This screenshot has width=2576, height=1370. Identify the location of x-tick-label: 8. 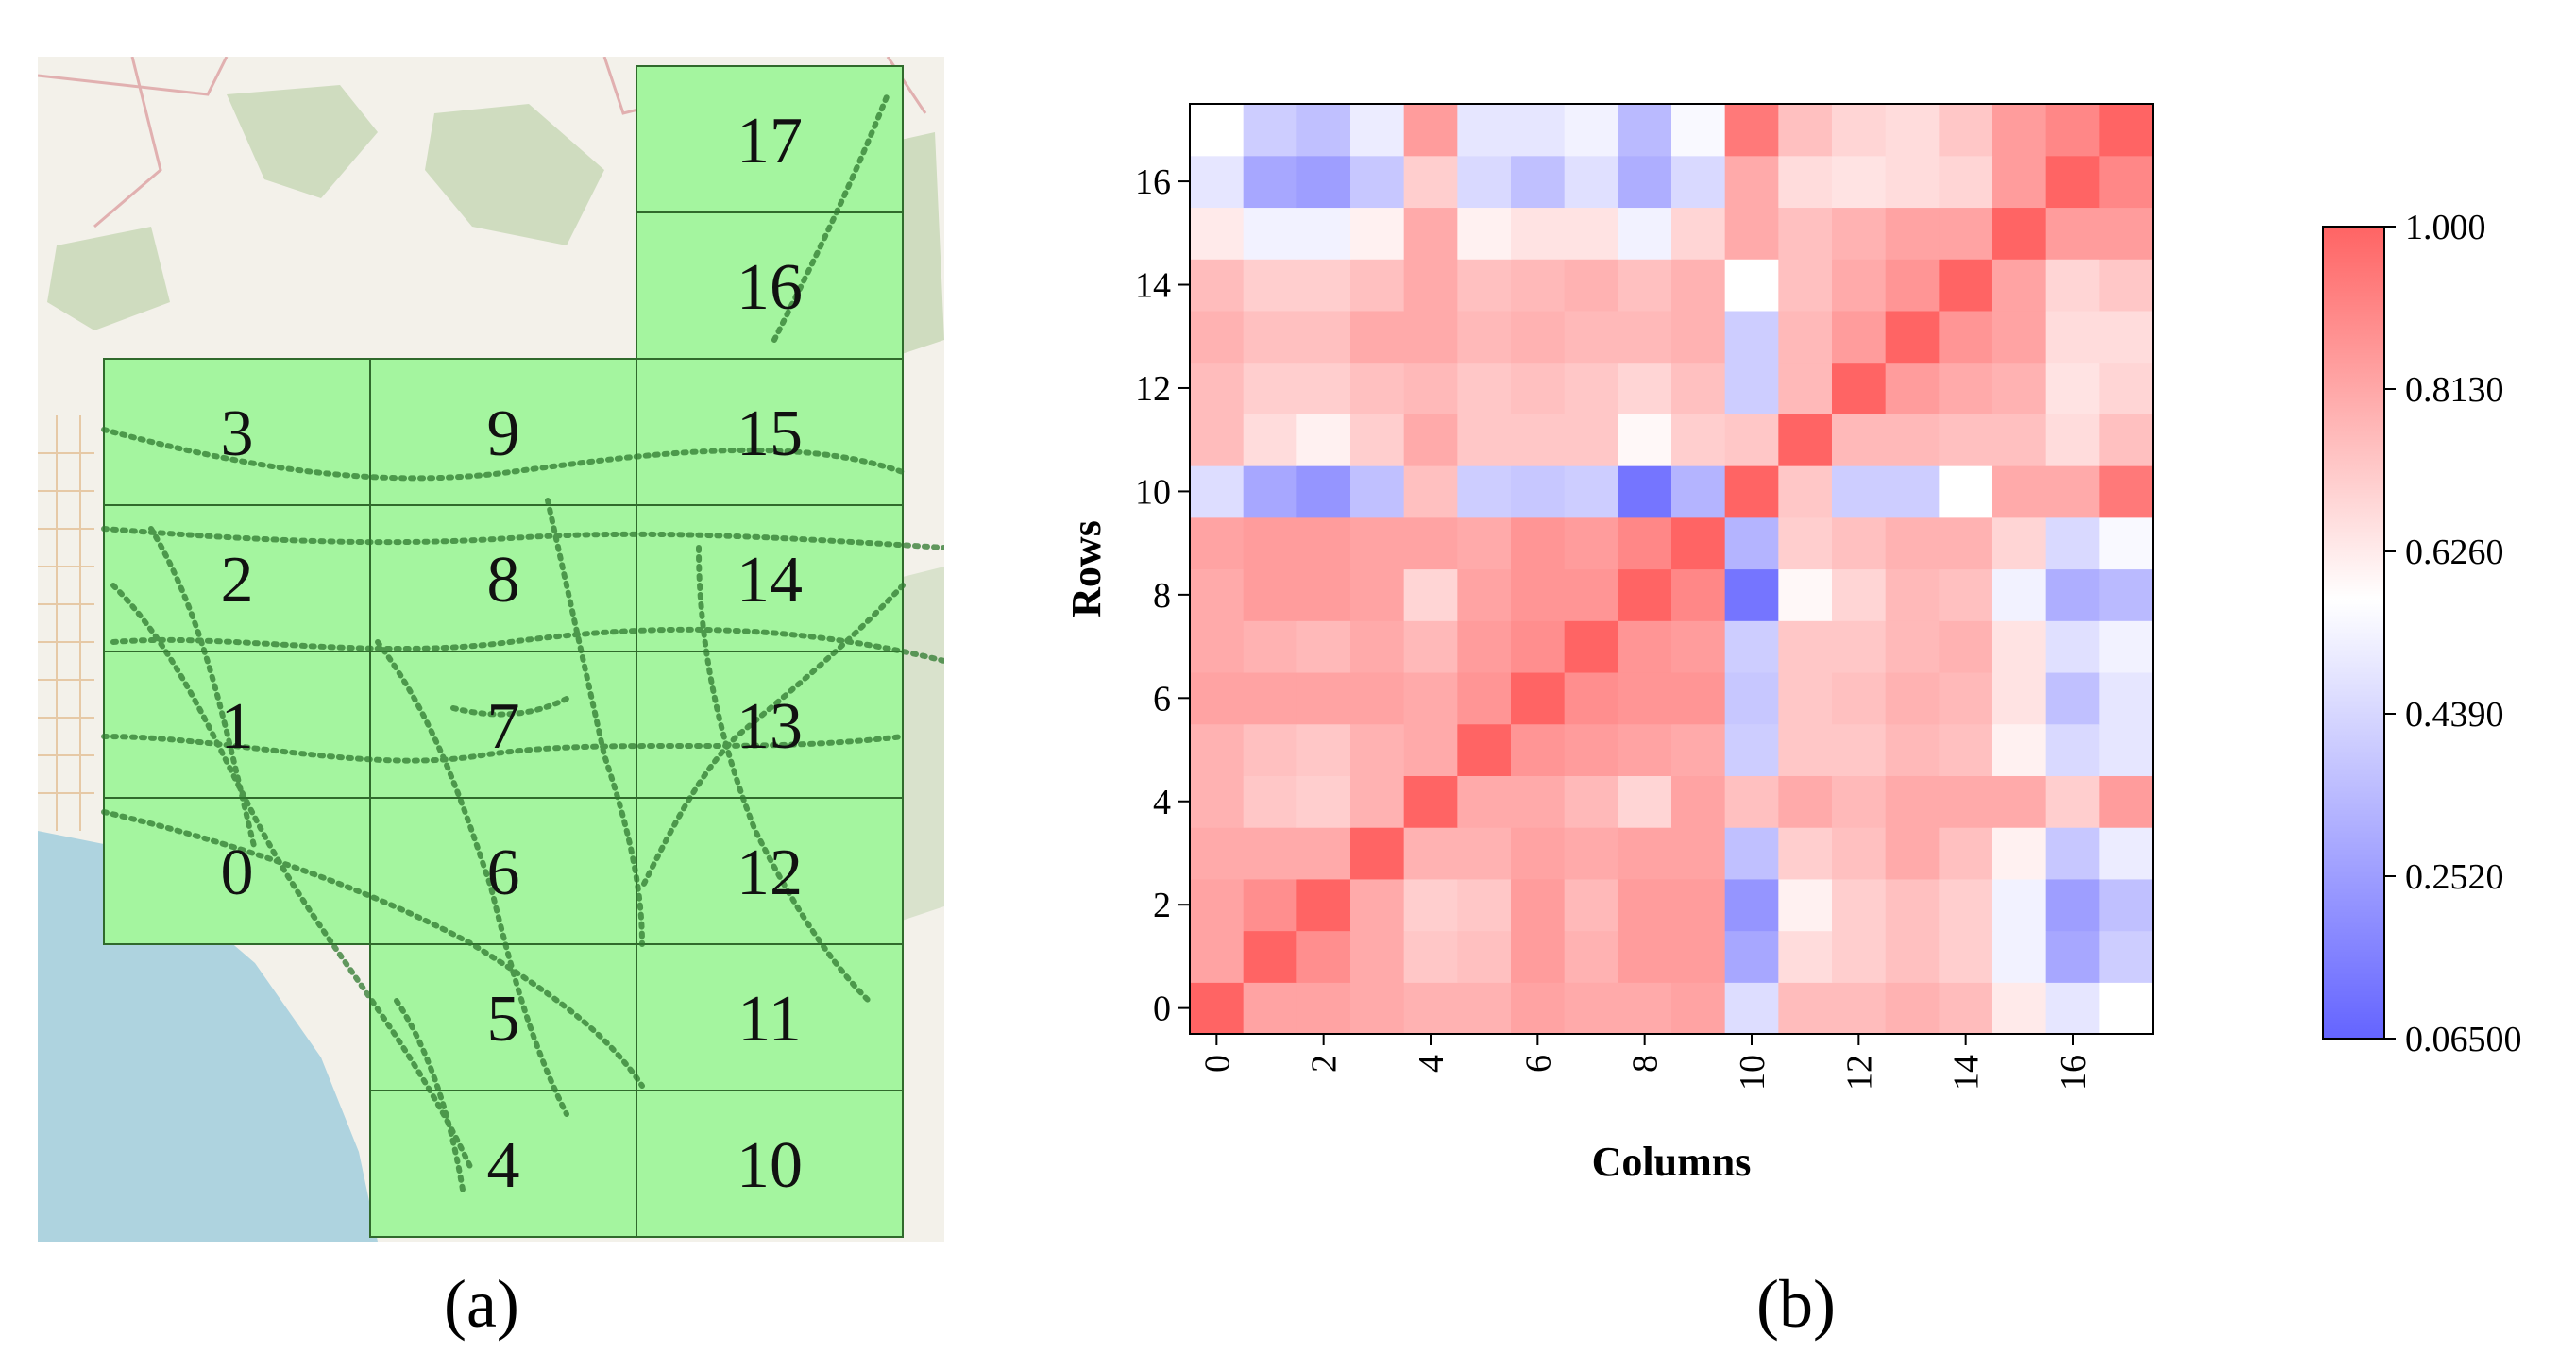
(1646, 1064).